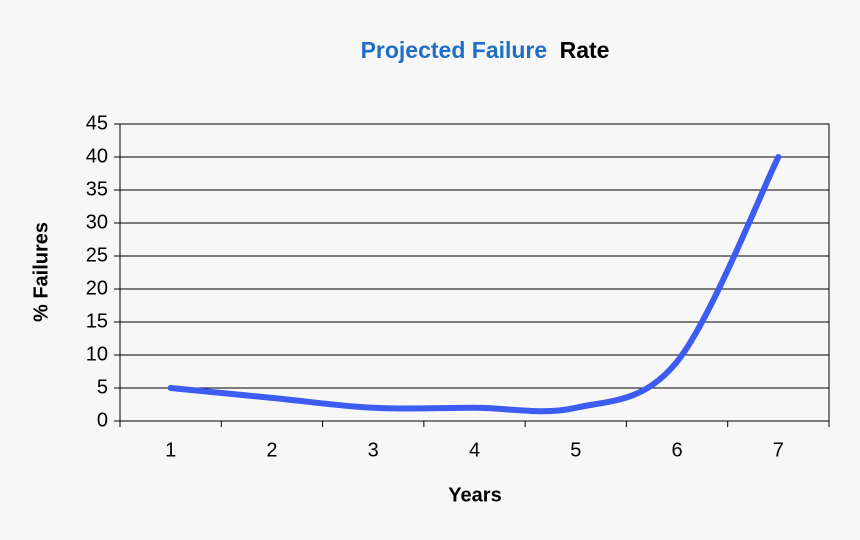 The height and width of the screenshot is (540, 860). Describe the element at coordinates (585, 50) in the screenshot. I see `title-part: Rate` at that location.